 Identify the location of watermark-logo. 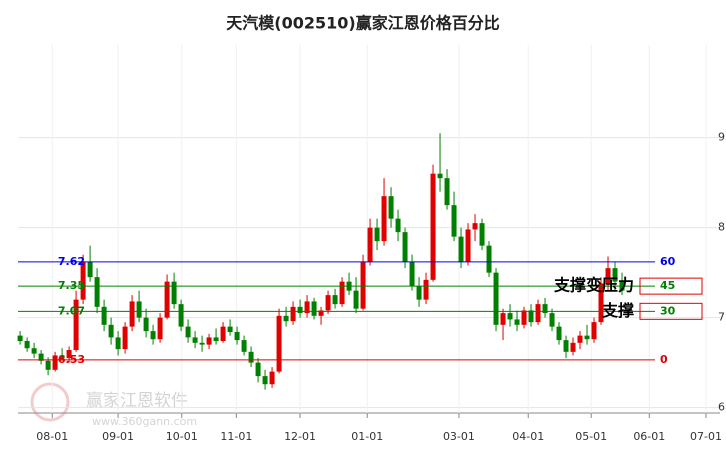
(50, 402).